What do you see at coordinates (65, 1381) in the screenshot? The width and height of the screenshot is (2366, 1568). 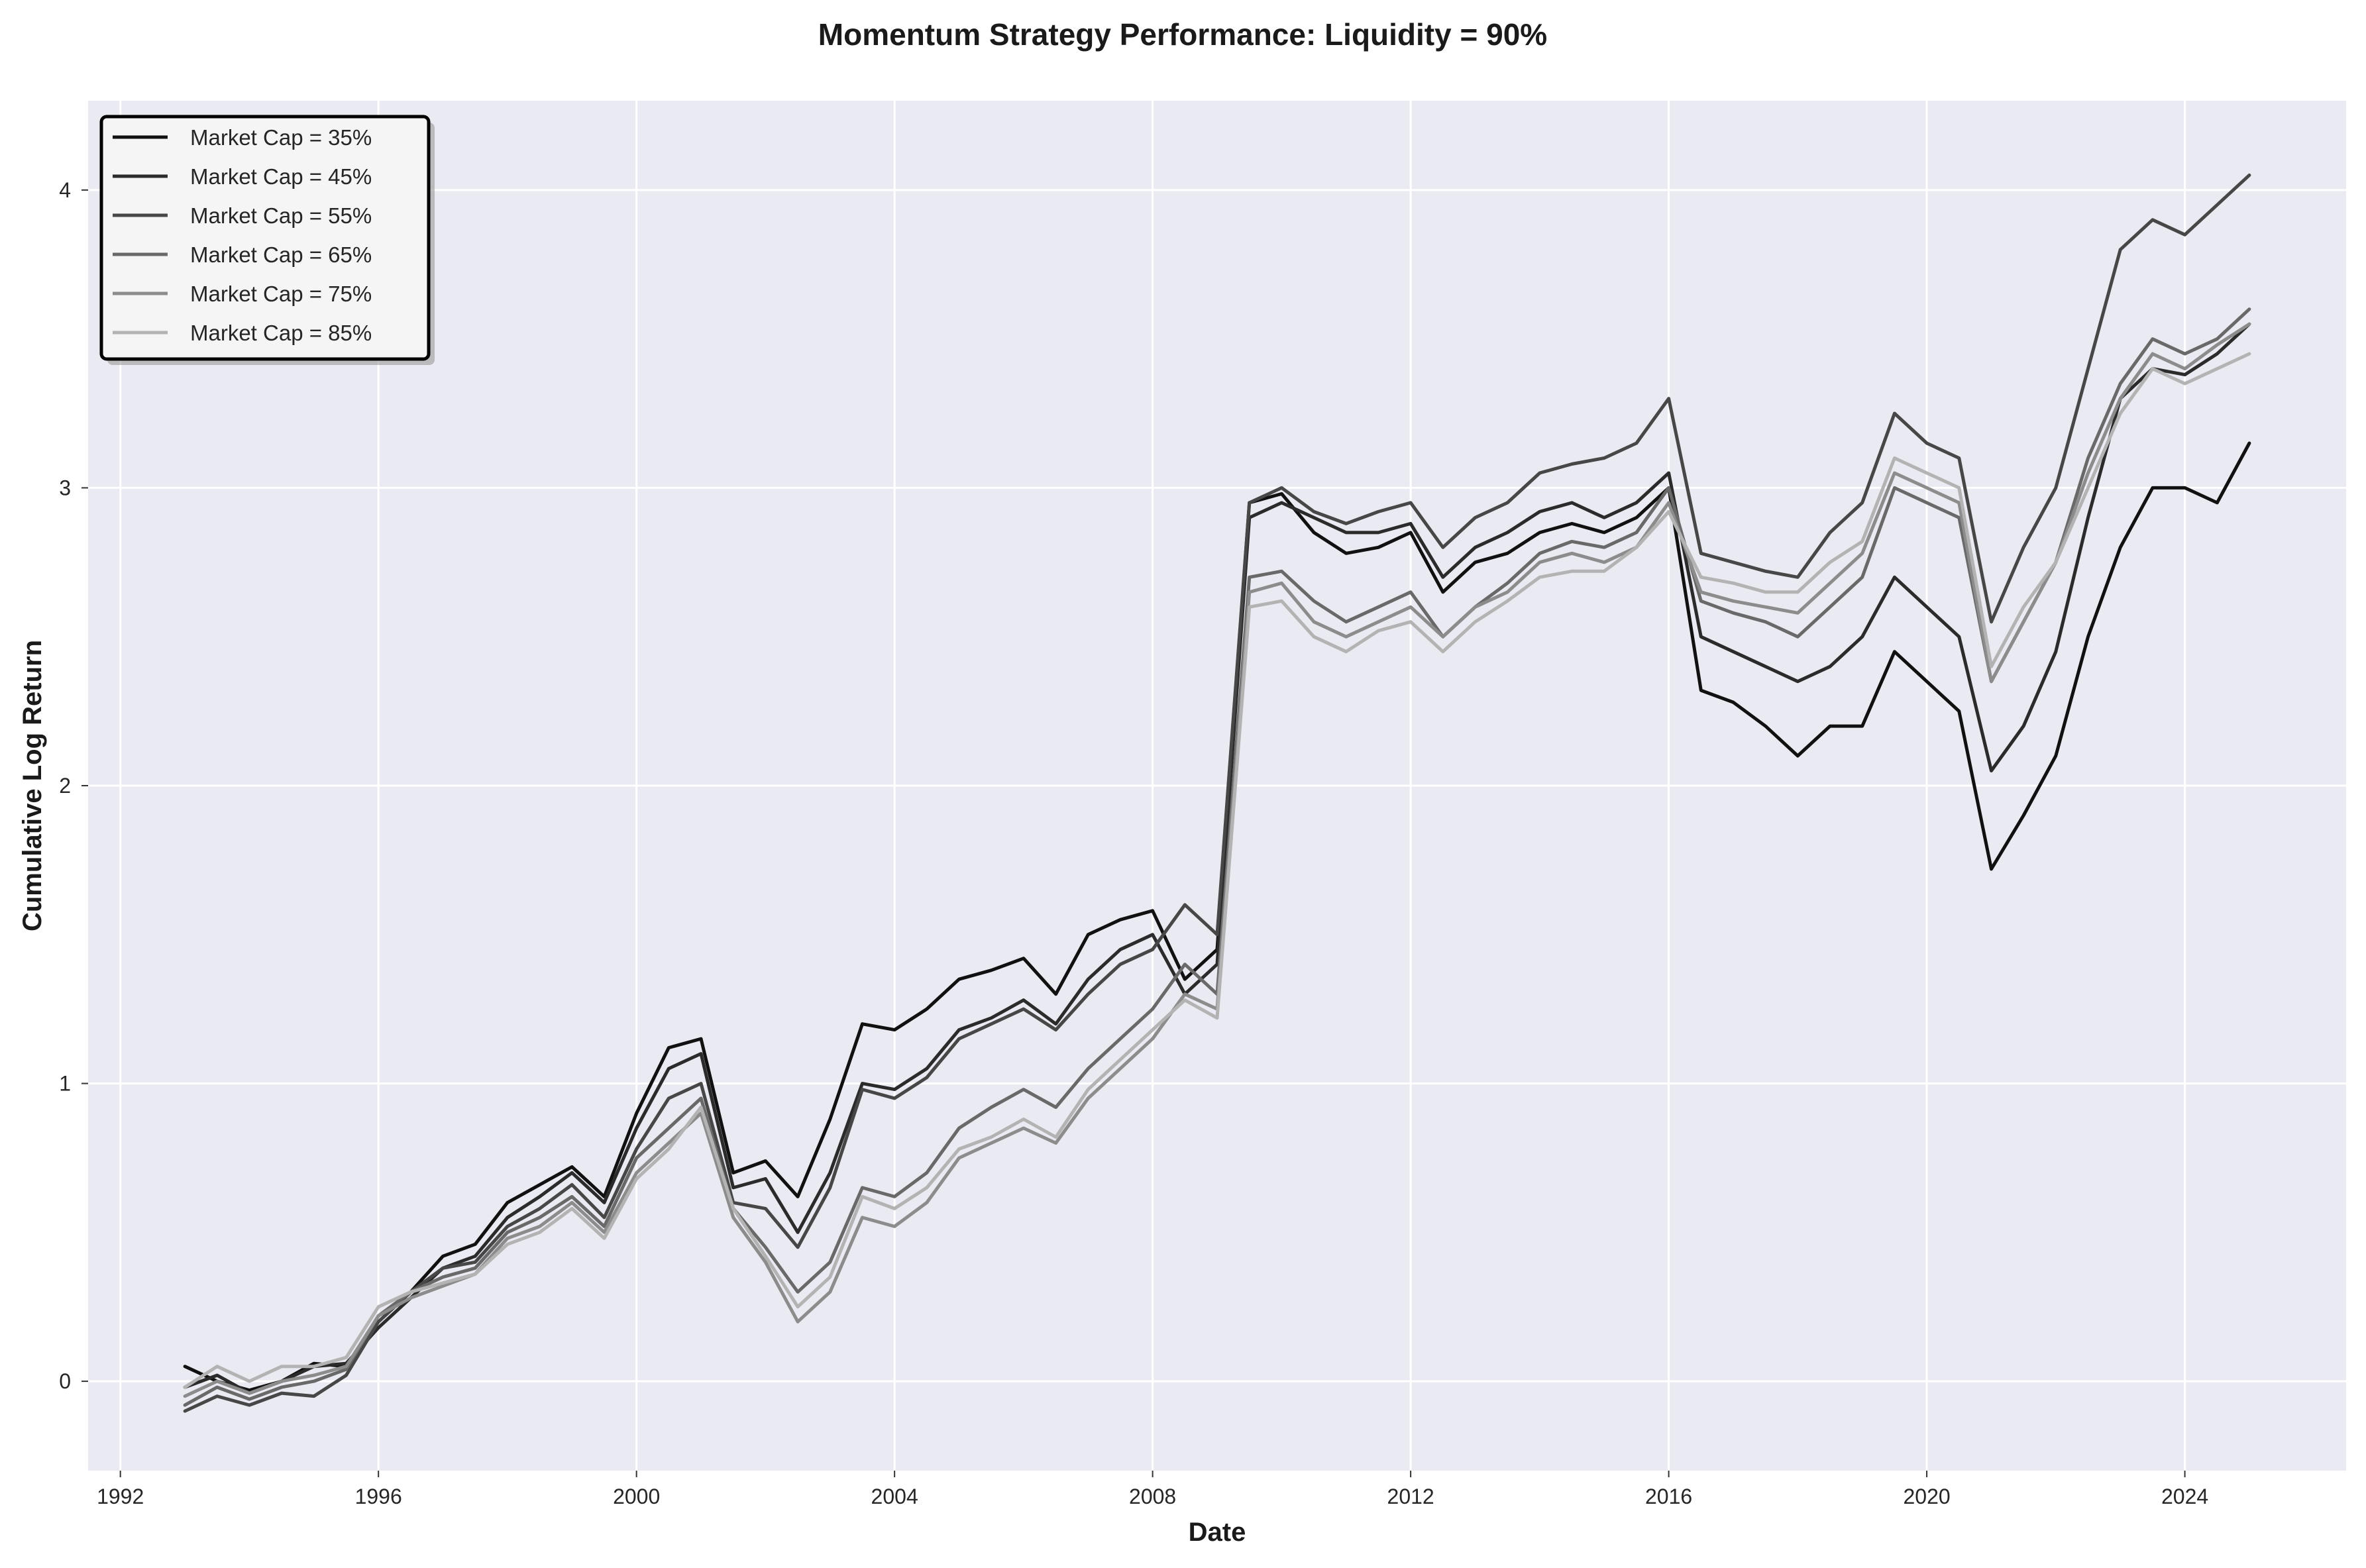 I see `y-tick-label: 0` at bounding box center [65, 1381].